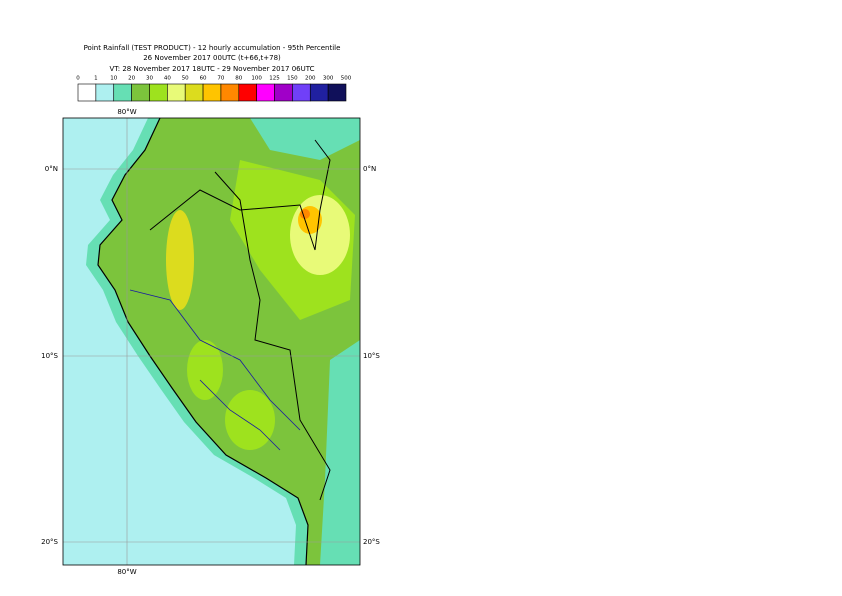  I want to click on colorbar-label: 10, so click(113, 79).